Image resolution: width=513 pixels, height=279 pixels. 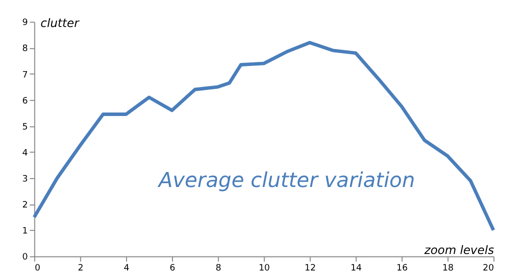 I want to click on y-tick-label: 5, so click(x=25, y=127).